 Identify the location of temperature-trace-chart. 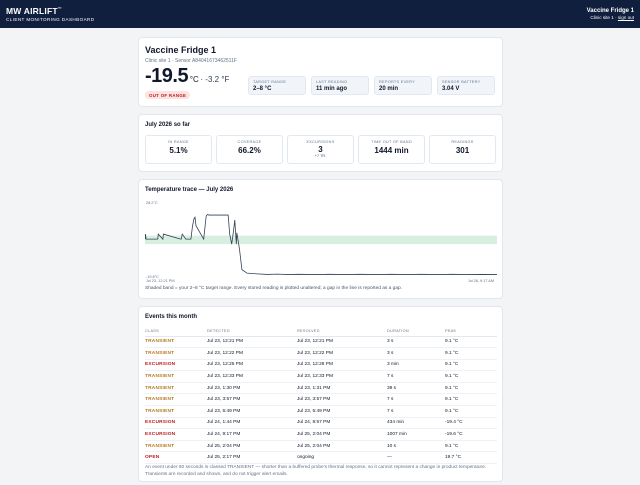
(321, 244).